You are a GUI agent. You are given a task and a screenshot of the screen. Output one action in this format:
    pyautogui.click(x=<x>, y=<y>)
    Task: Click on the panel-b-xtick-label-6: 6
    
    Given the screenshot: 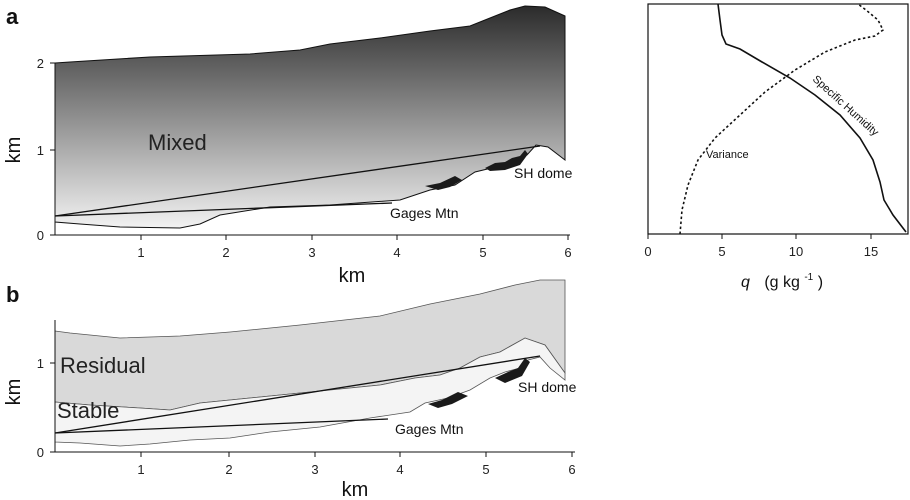 What is the action you would take?
    pyautogui.click(x=571, y=469)
    